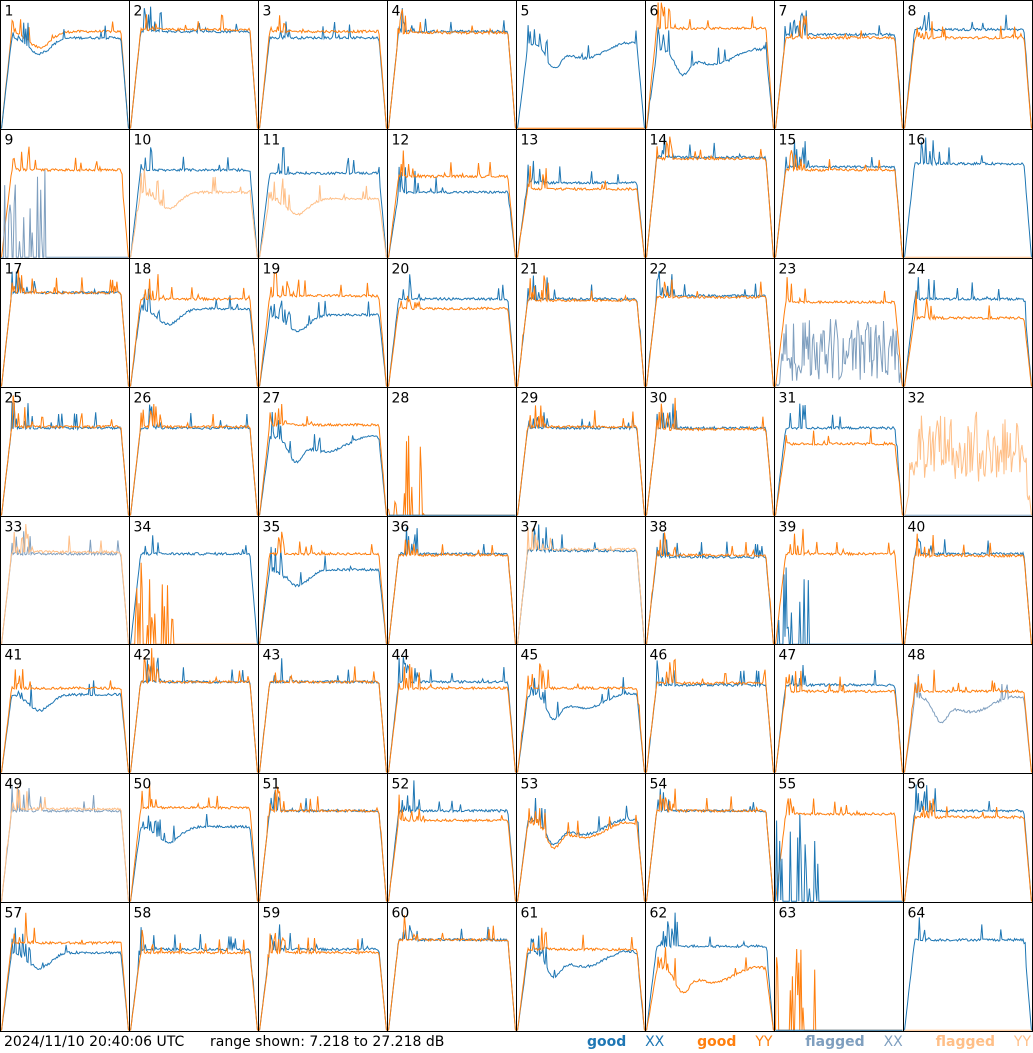 The width and height of the screenshot is (1033, 1053). I want to click on legend-flagged-xx: flagged XX, so click(846, 1042).